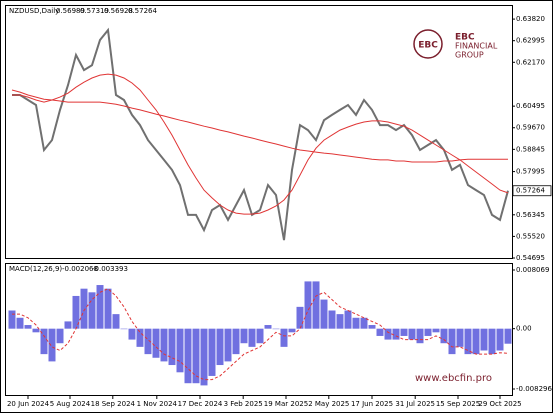 This screenshot has height=413, width=553. Describe the element at coordinates (469, 55) in the screenshot. I see `logo-line2: GROUP` at that location.